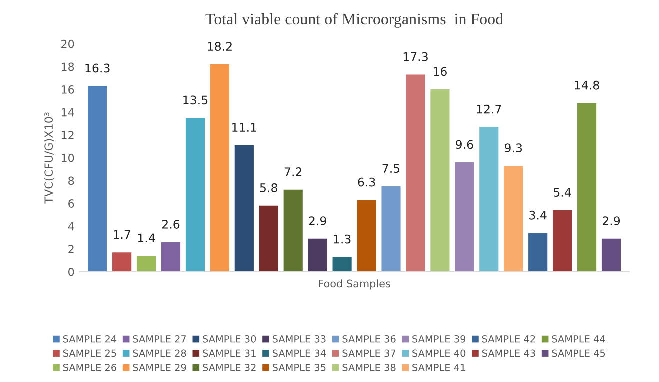 This screenshot has height=382, width=659. What do you see at coordinates (489, 109) in the screenshot?
I see `data-label: 12.7` at bounding box center [489, 109].